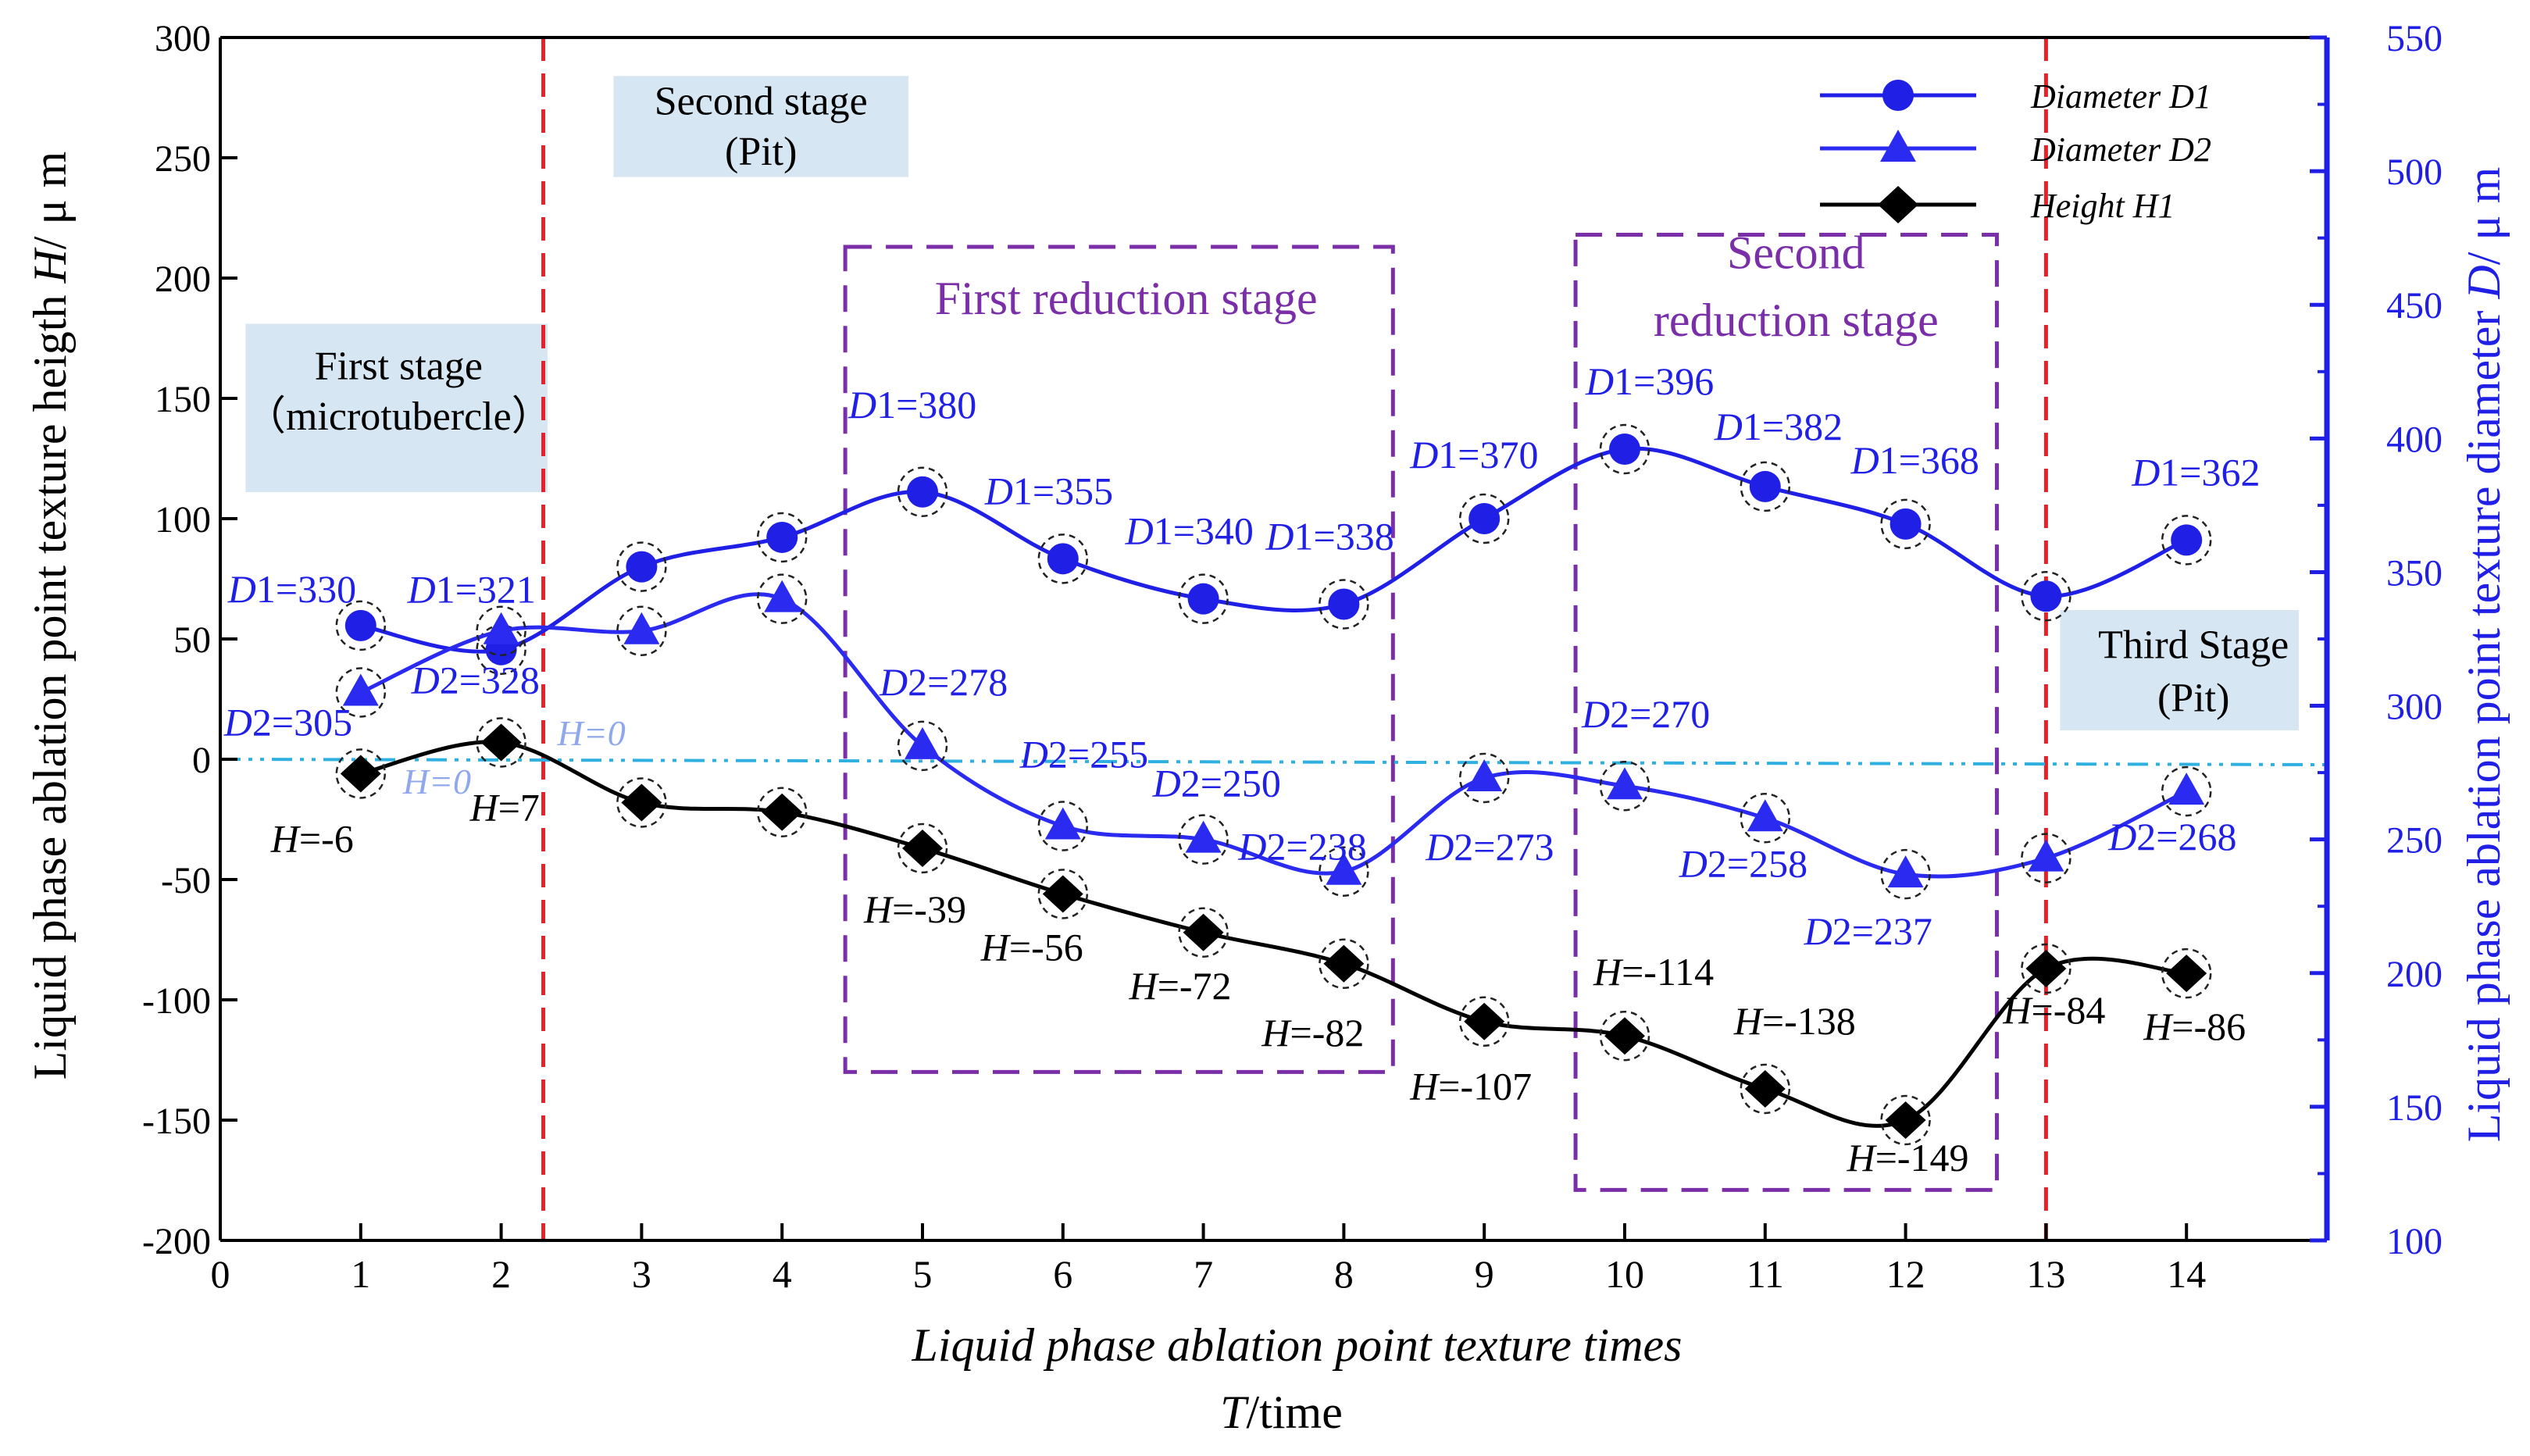 The width and height of the screenshot is (2530, 1456). What do you see at coordinates (1048, 490) in the screenshot?
I see `series-1-data-label-6: D1=355` at bounding box center [1048, 490].